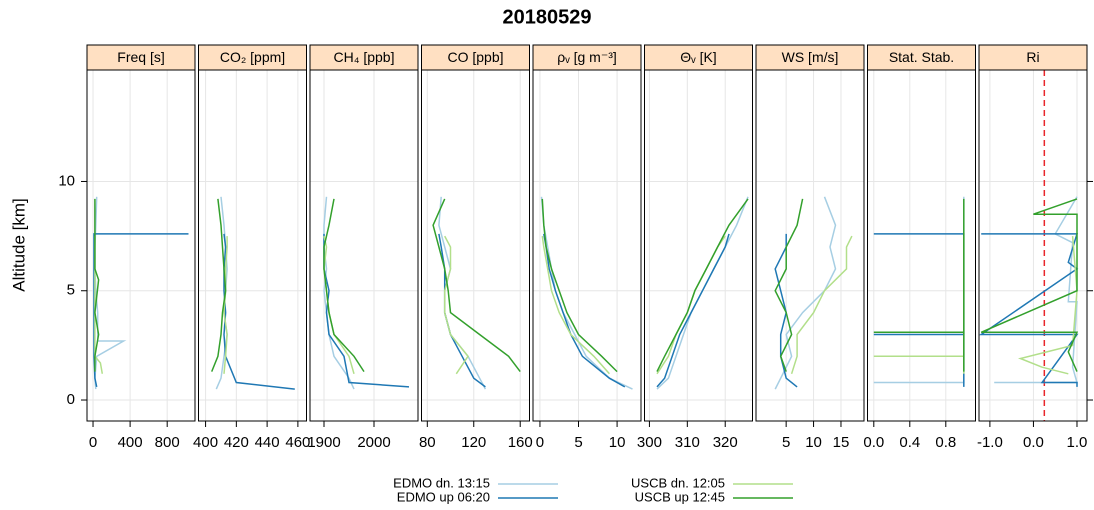 This screenshot has height=510, width=1094. I want to click on strip-title: CO [ppb], so click(475, 57).